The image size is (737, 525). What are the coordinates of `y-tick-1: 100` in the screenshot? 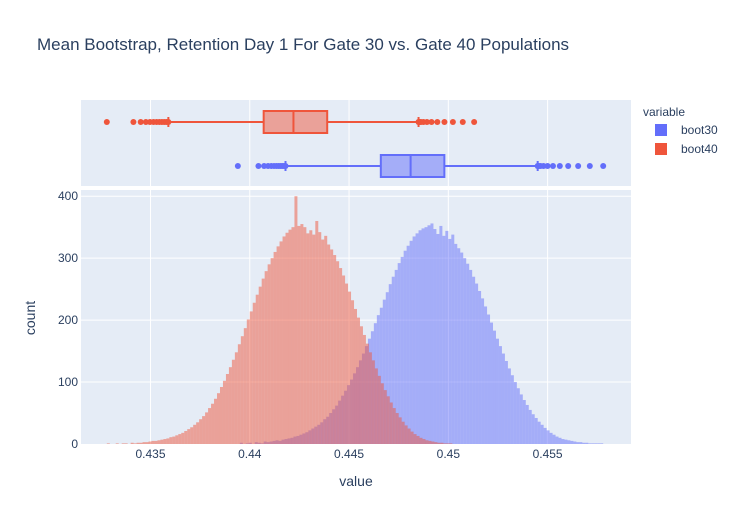 It's located at (68, 382).